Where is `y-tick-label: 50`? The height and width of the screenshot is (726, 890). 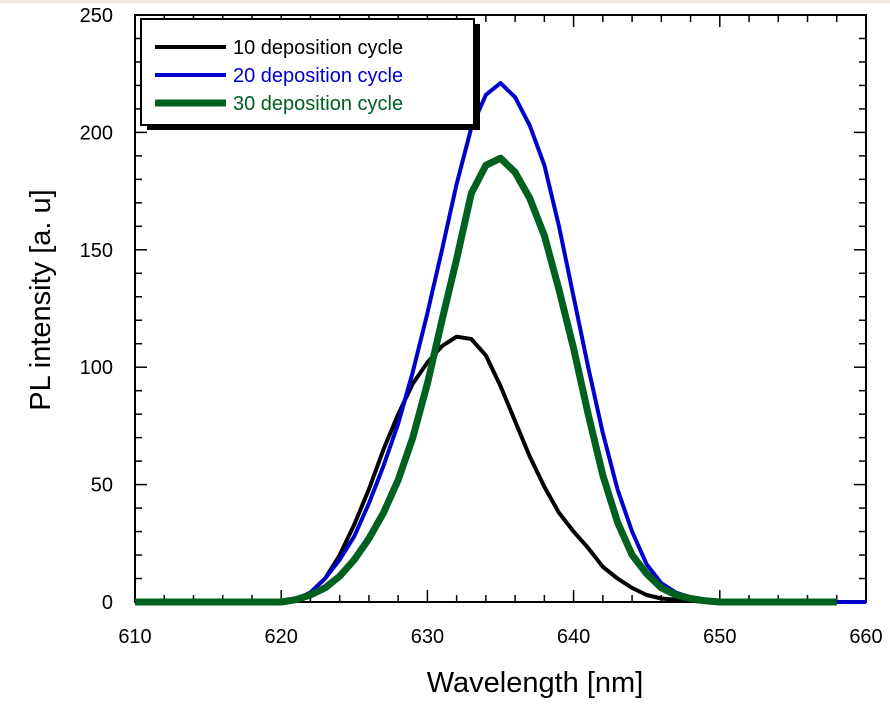 y-tick-label: 50 is located at coordinates (102, 486).